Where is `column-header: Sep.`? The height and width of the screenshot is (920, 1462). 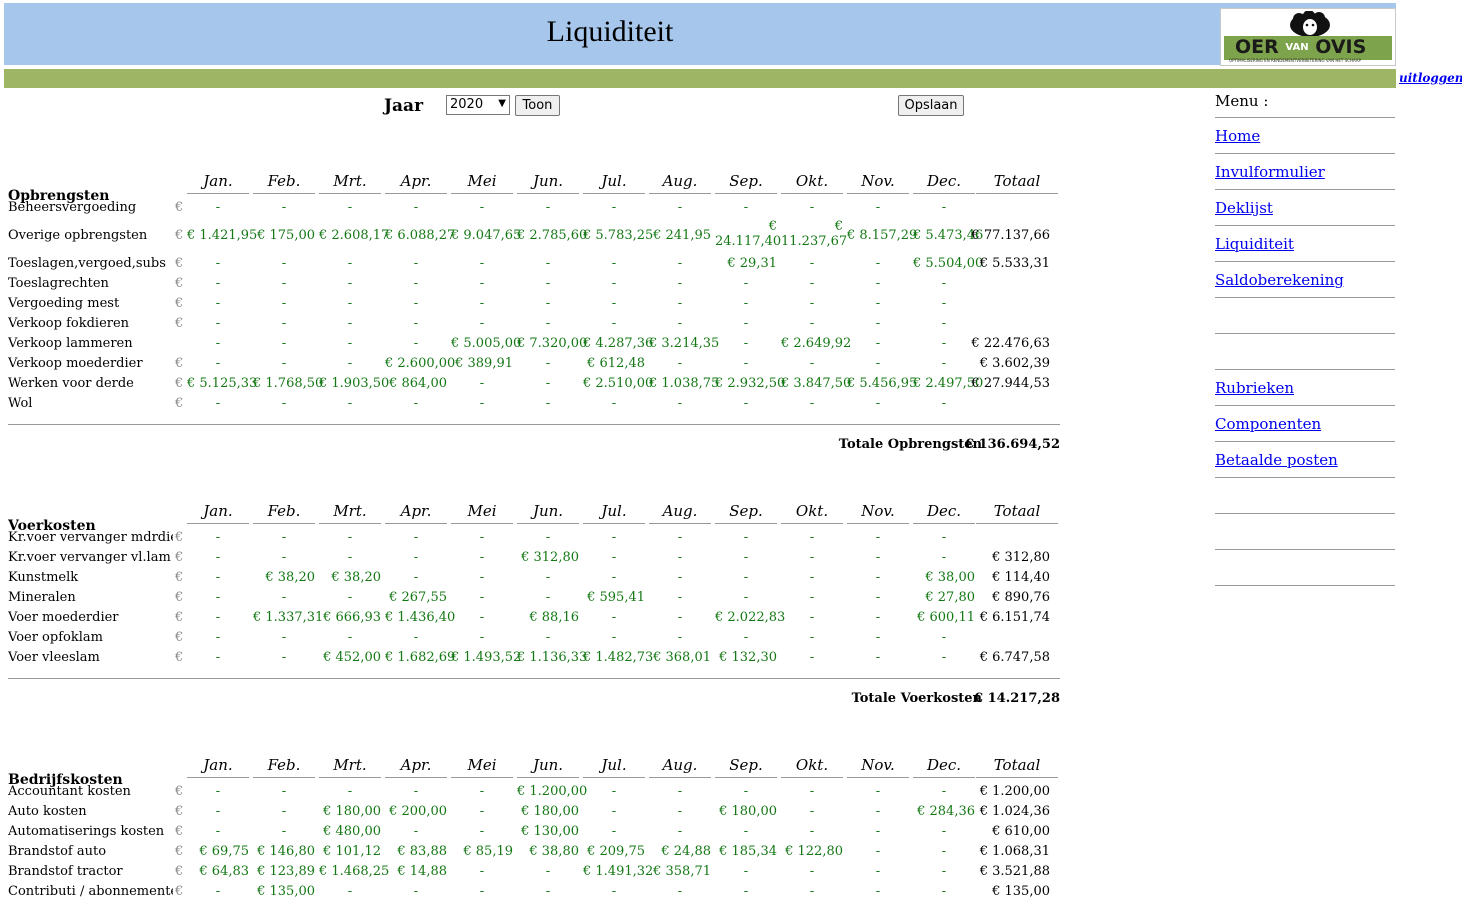 column-header: Sep. is located at coordinates (746, 765).